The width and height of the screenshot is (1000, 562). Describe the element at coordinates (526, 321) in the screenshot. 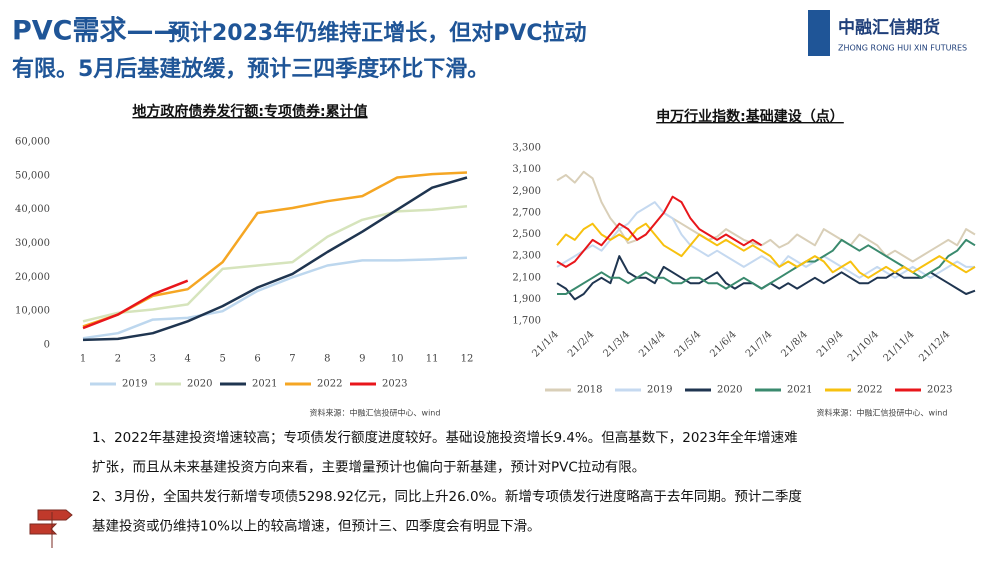

I see `y-tick-label: 1,700` at that location.